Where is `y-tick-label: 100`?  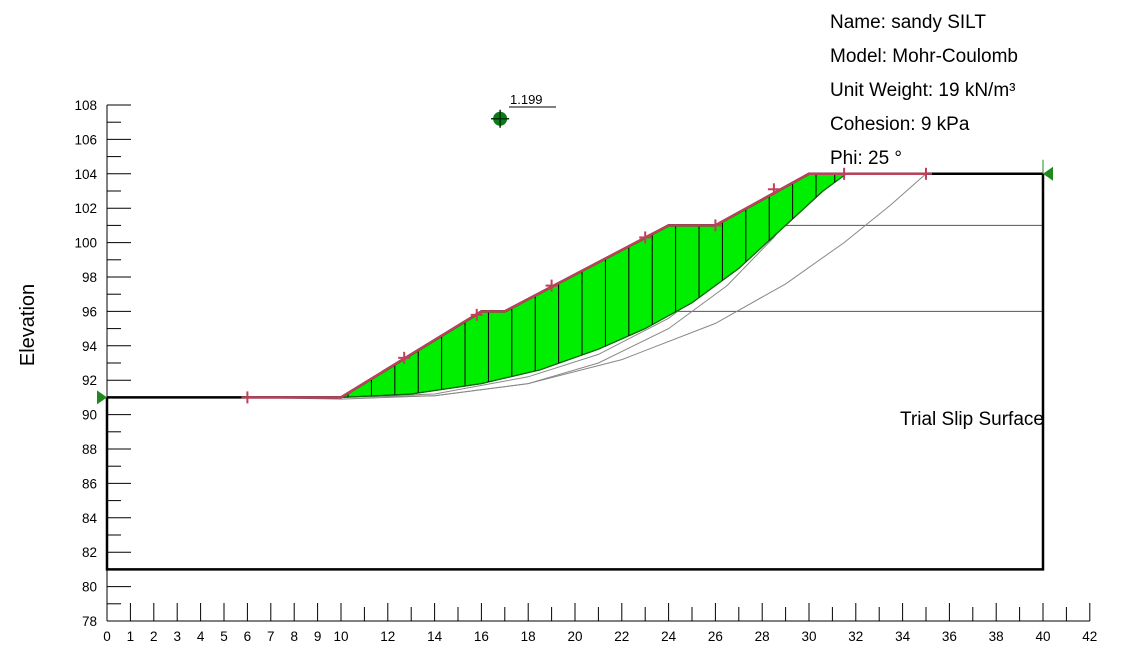
y-tick-label: 100 is located at coordinates (85, 243).